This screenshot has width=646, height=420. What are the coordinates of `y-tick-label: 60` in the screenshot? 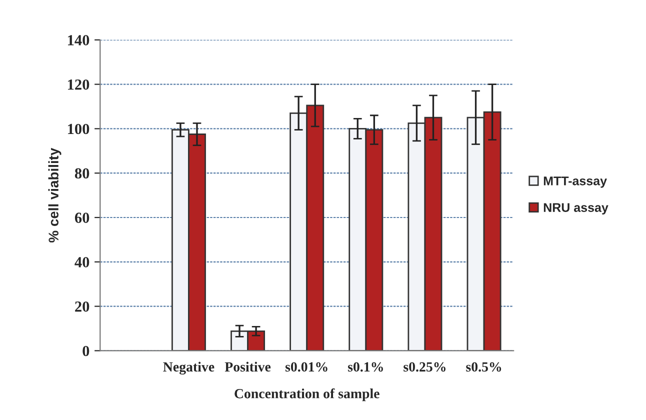 It's located at (82, 217).